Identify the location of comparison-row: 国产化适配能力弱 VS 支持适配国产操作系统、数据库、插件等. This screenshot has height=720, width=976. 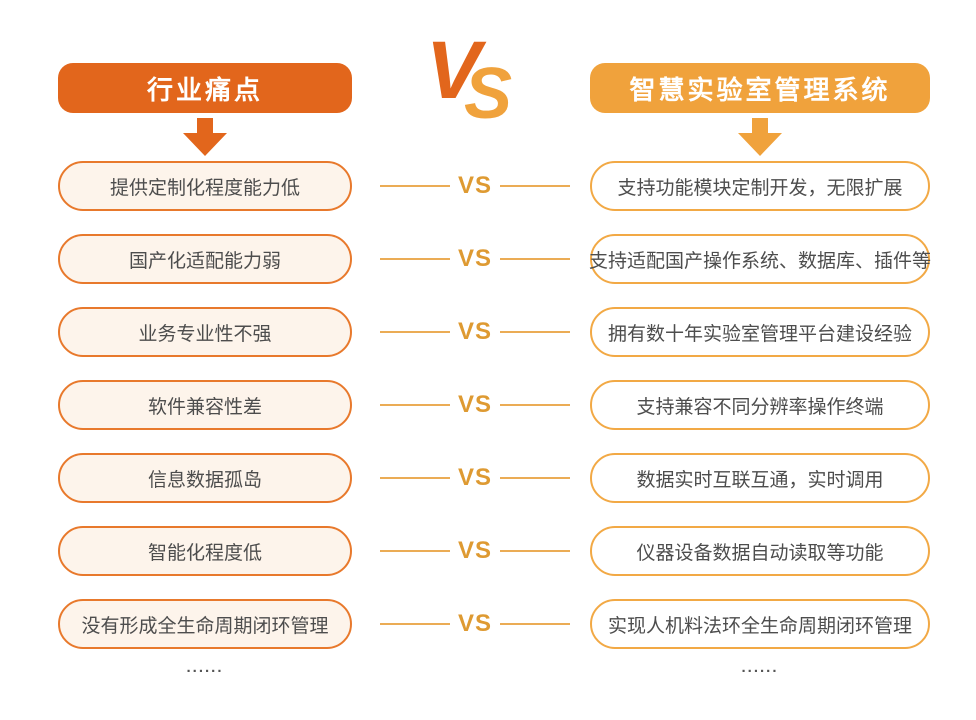
(494, 259).